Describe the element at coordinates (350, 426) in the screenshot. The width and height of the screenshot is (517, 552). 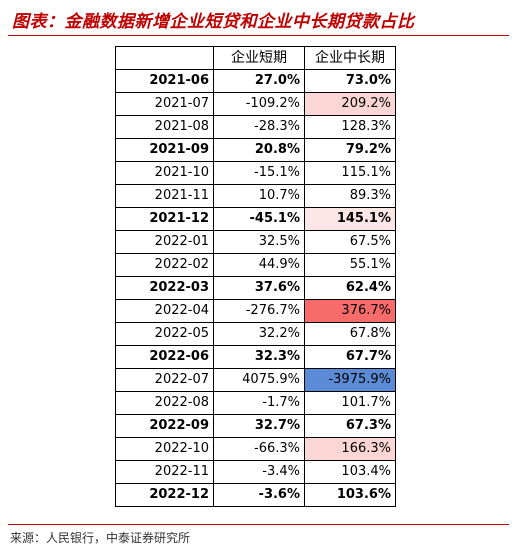
I see `long-term-share-cell: 67.3%` at that location.